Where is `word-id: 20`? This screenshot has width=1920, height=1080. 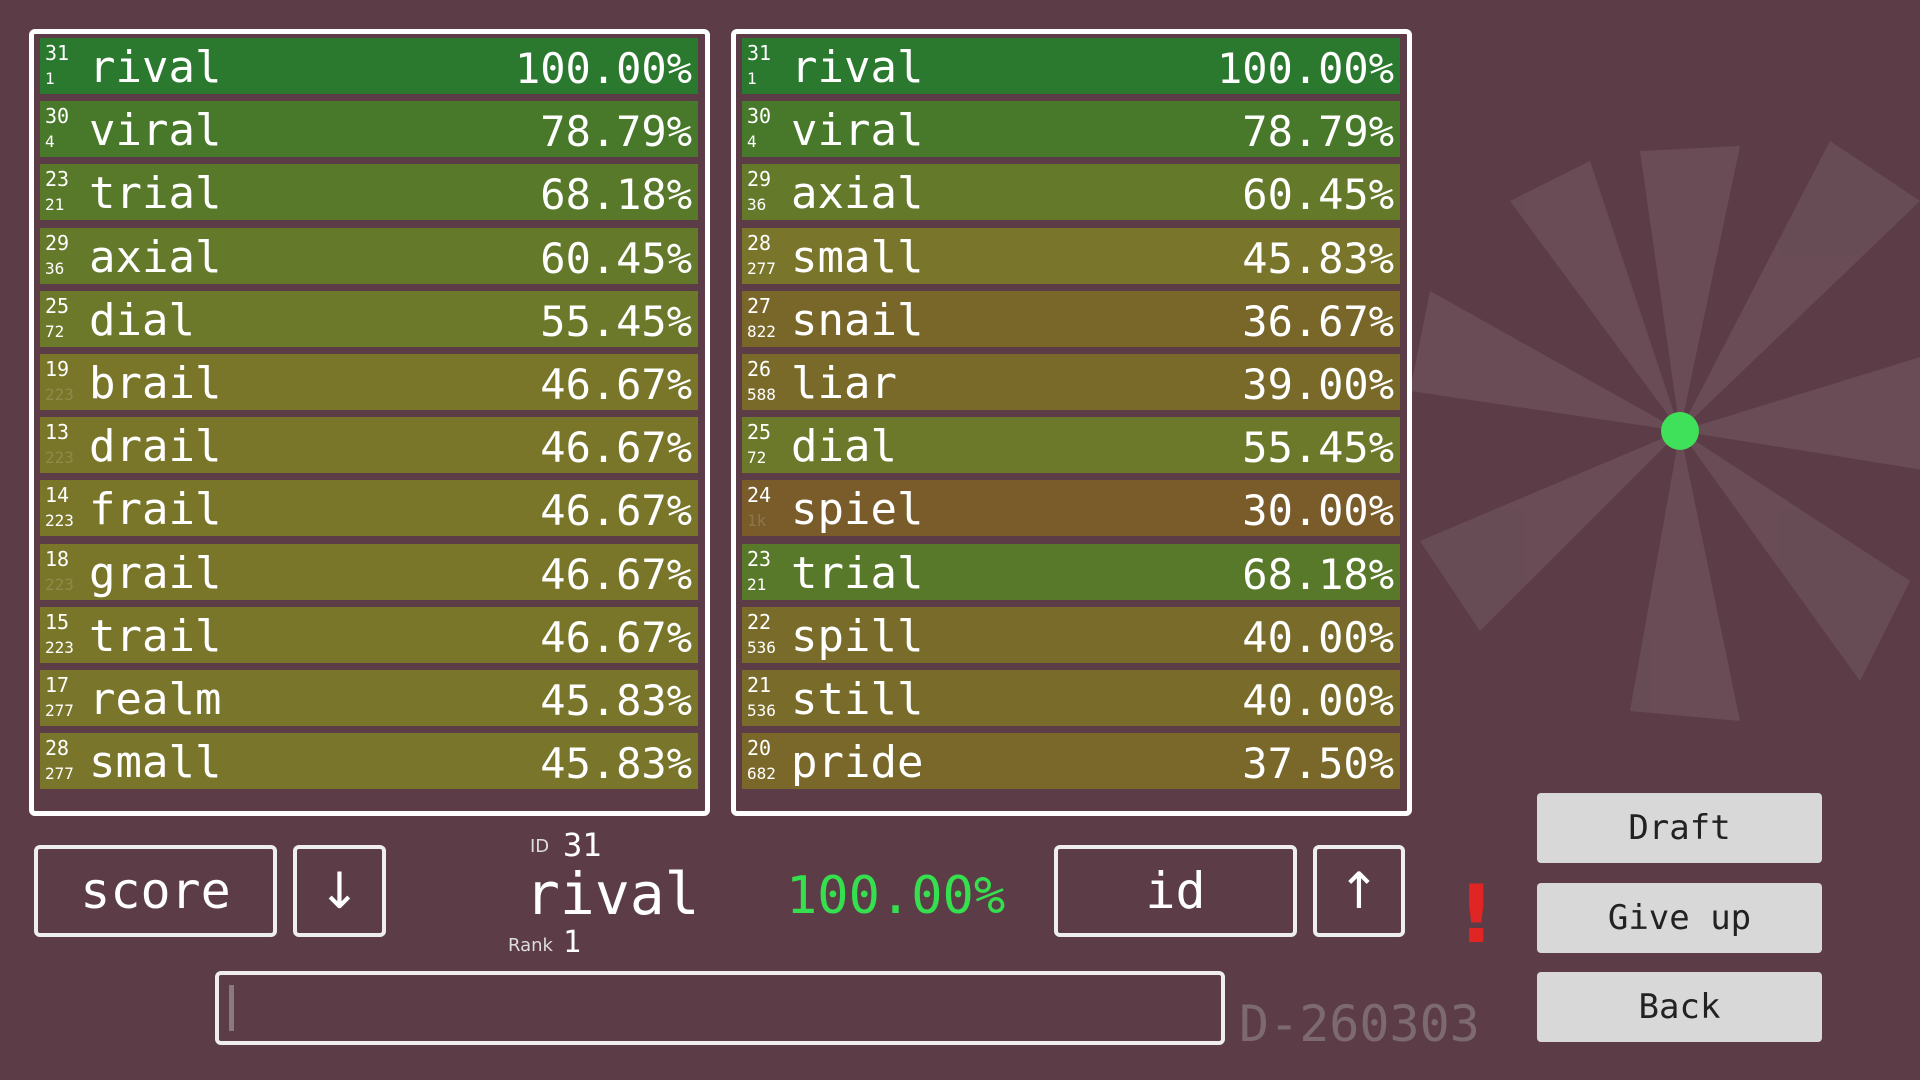 word-id: 20 is located at coordinates (759, 748).